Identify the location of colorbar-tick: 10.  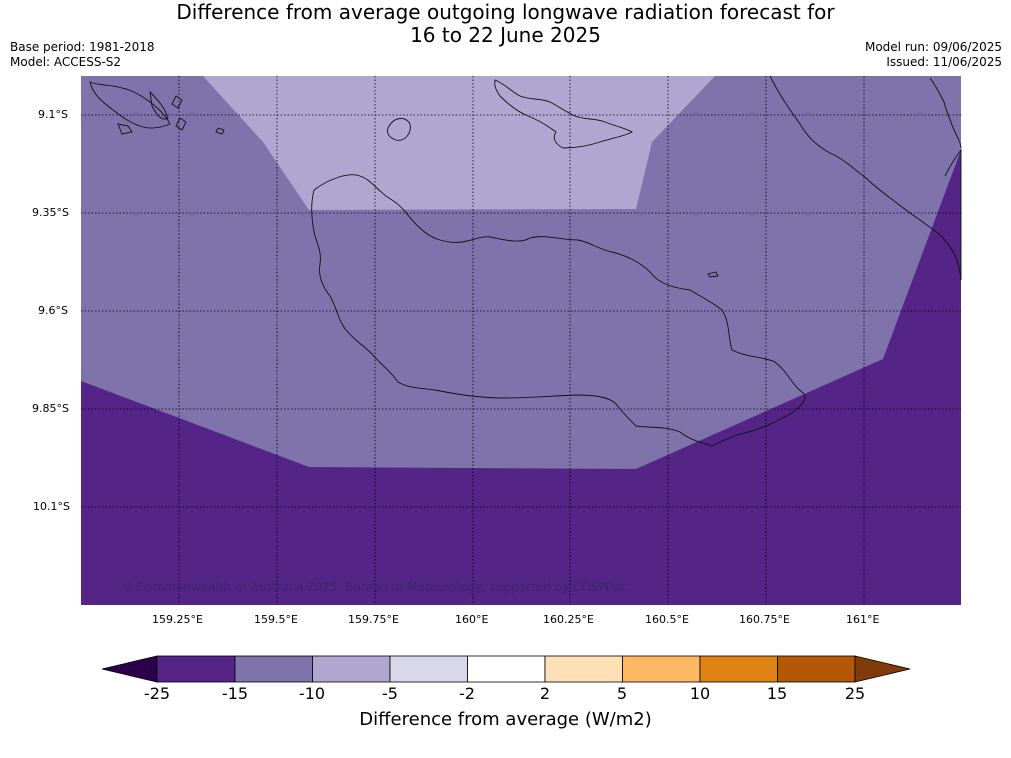
(700, 693).